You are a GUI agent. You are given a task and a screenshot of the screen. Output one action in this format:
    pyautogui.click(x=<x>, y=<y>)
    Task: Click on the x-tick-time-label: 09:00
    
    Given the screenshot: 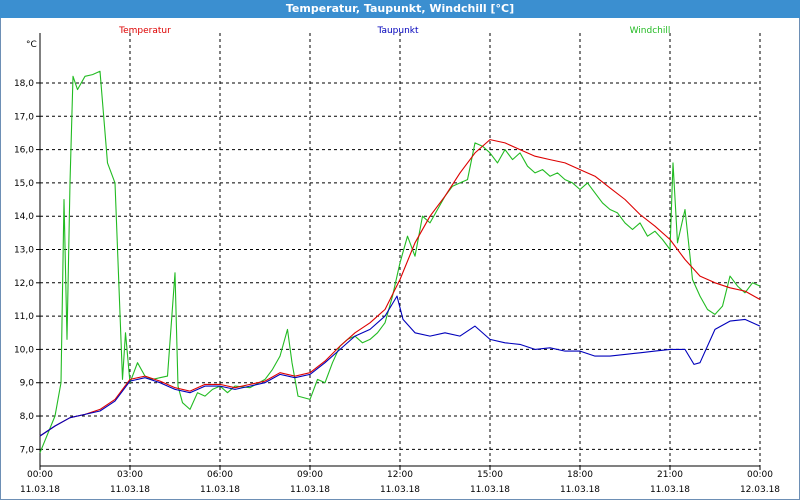 What is the action you would take?
    pyautogui.click(x=310, y=475)
    